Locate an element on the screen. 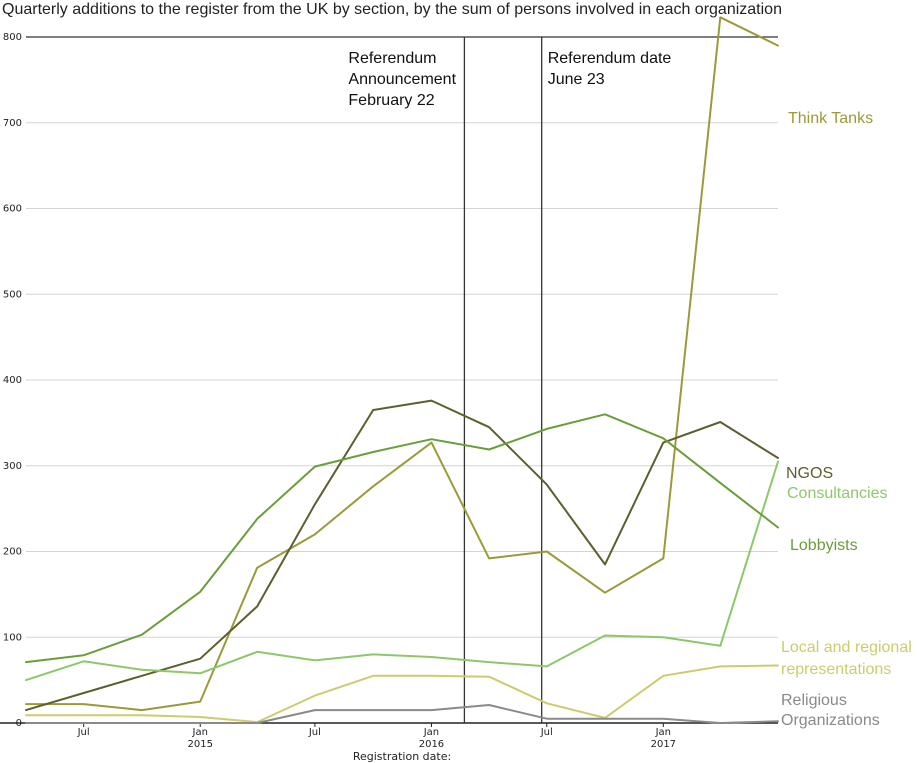  series-label: Organizations is located at coordinates (830, 720).